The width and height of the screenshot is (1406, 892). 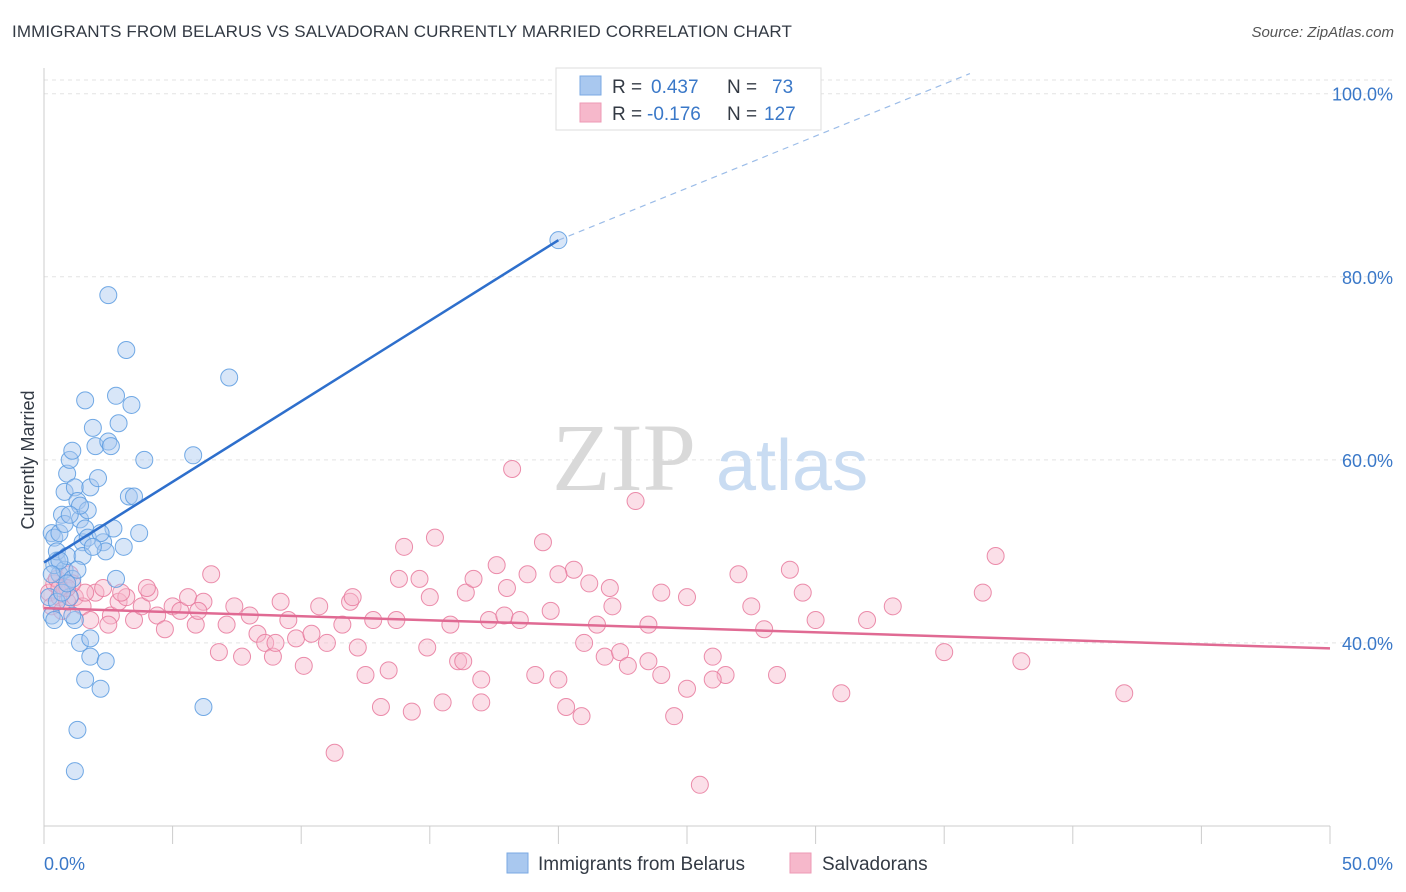 What do you see at coordinates (742, 114) in the screenshot?
I see `legend-n-label: N =` at bounding box center [742, 114].